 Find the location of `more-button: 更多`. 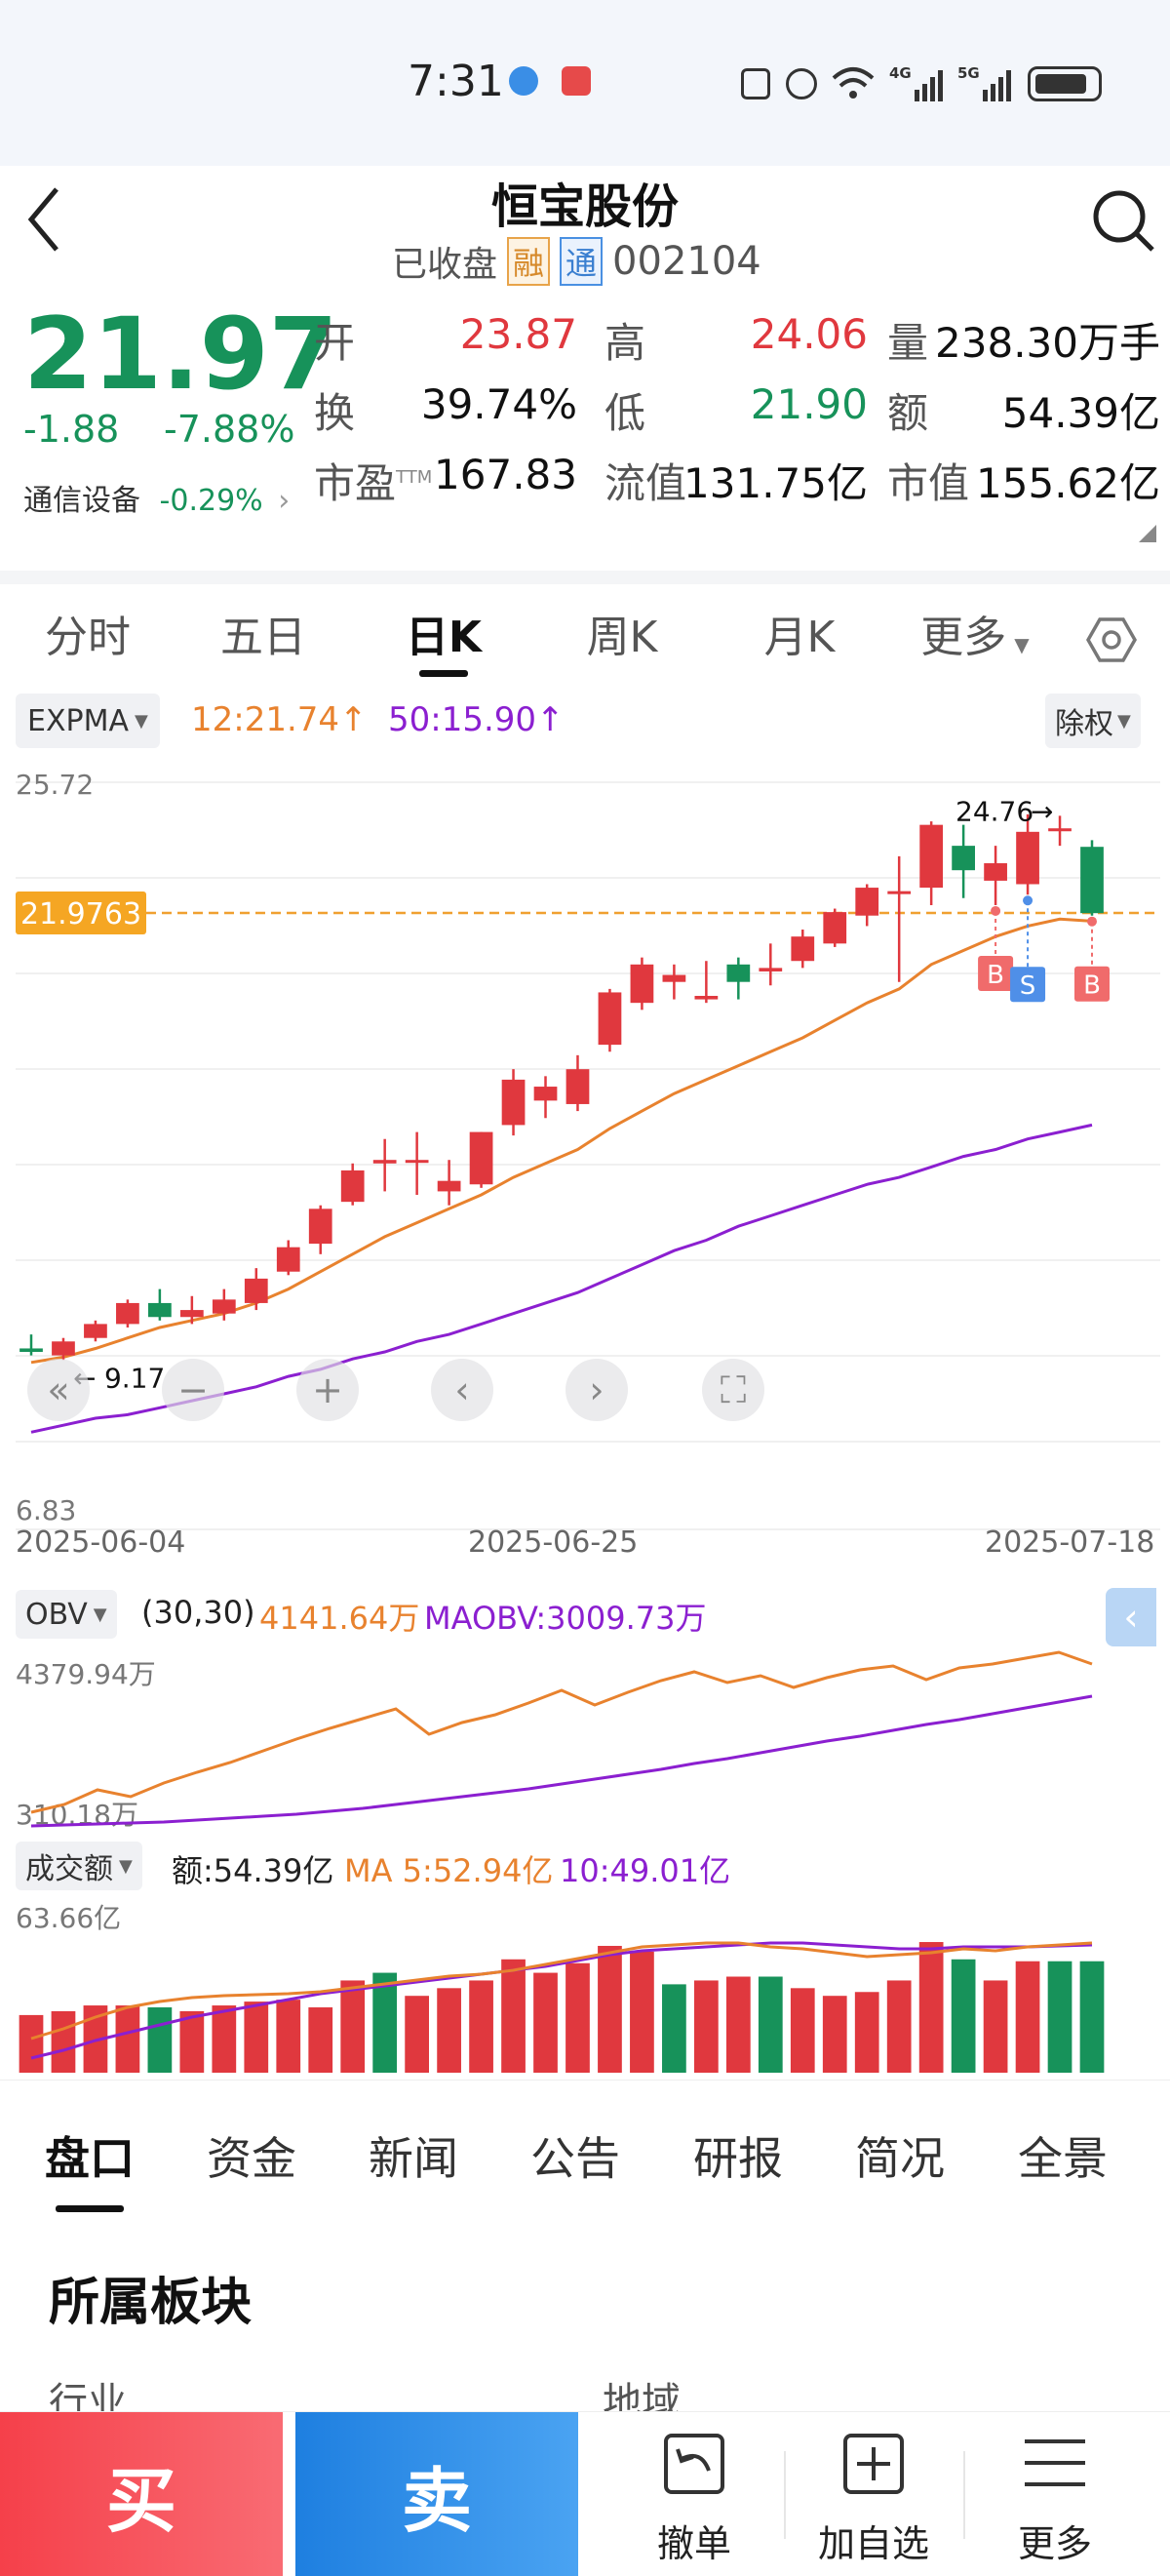

more-button: 更多 is located at coordinates (1055, 2497).